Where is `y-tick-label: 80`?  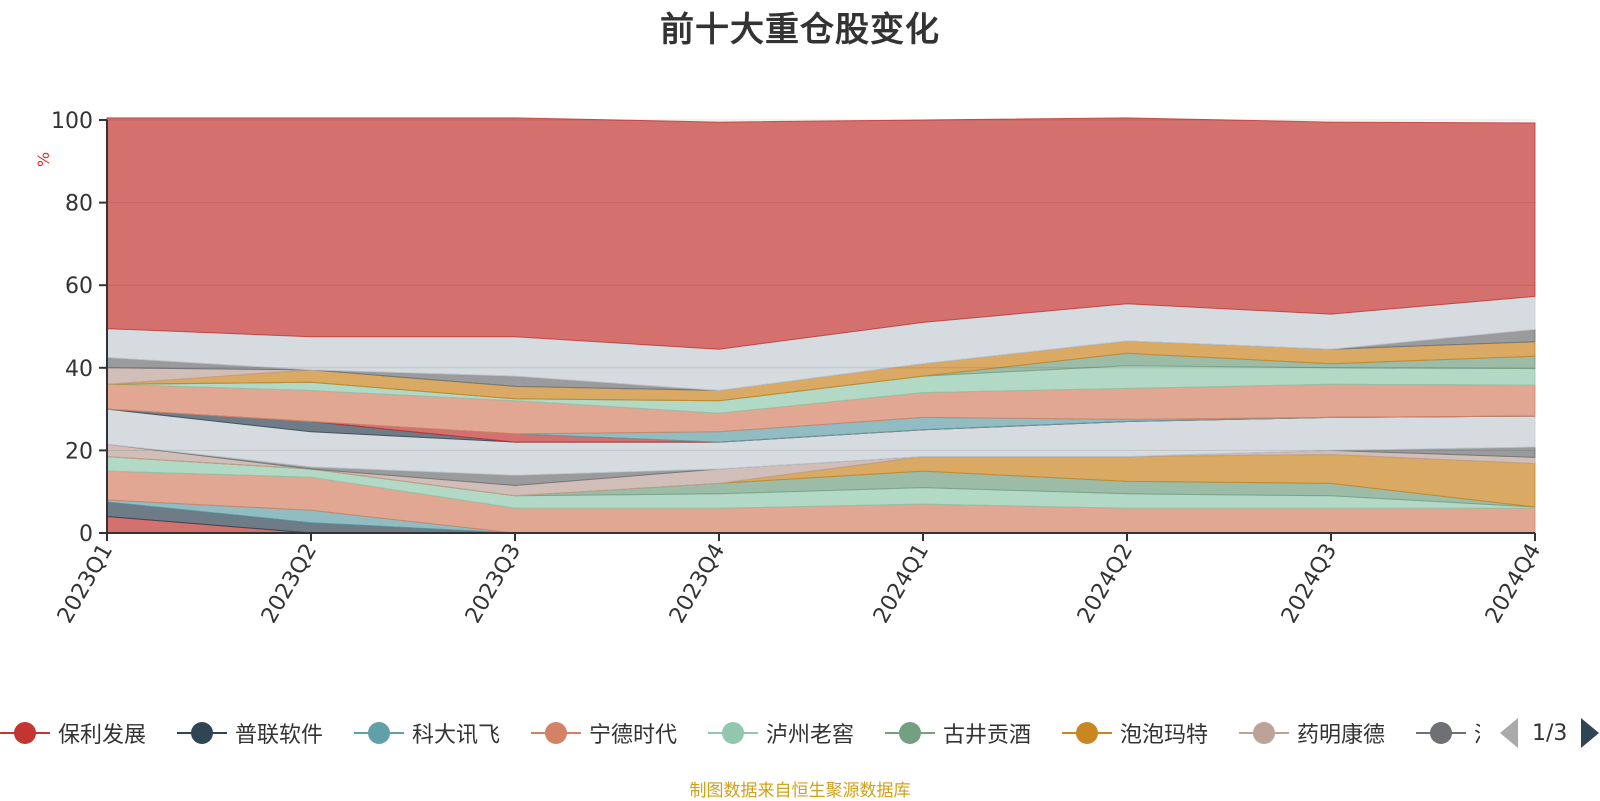 y-tick-label: 80 is located at coordinates (79, 204).